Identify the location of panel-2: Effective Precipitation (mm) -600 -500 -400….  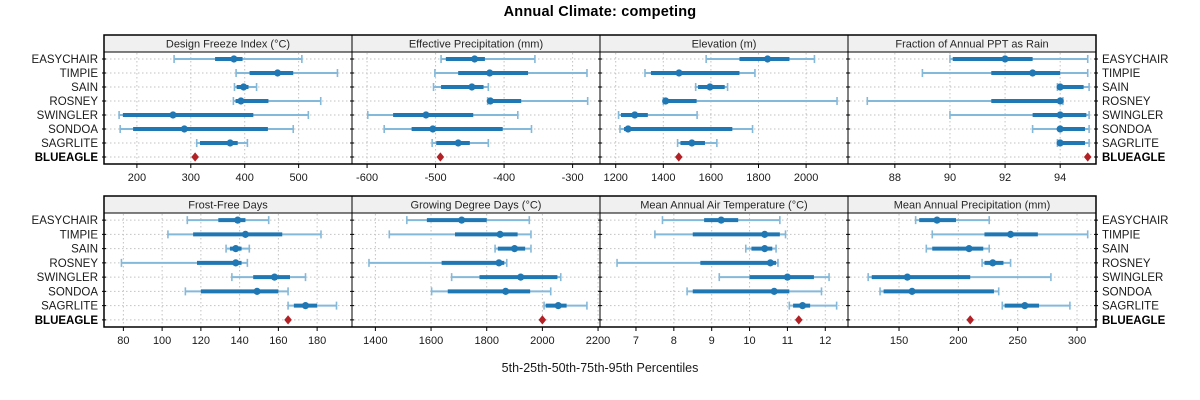
(475, 109).